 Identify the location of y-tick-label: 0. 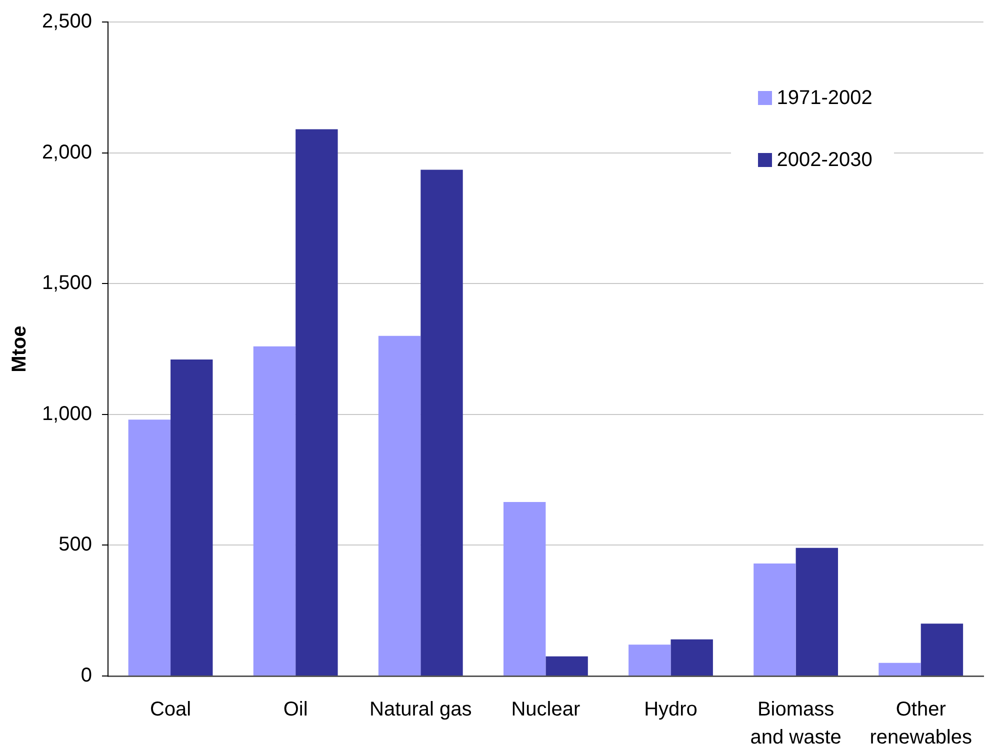
(86, 675).